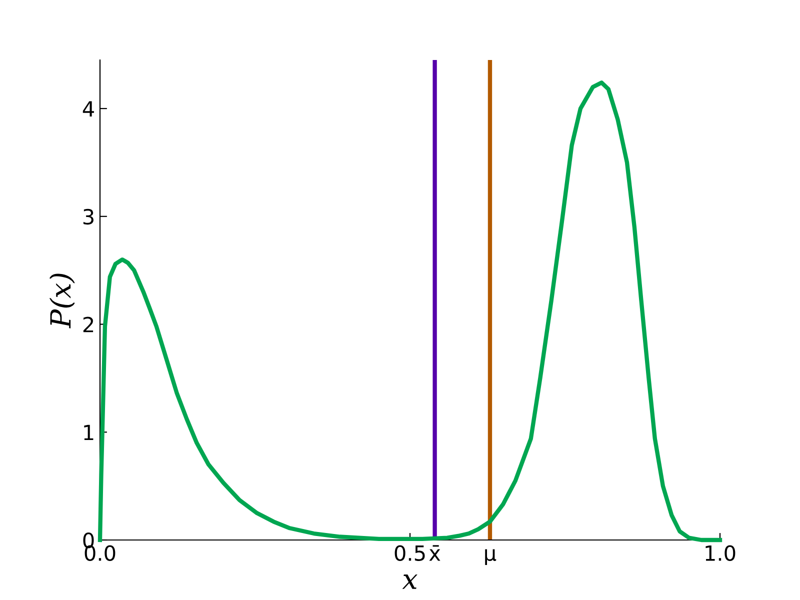  What do you see at coordinates (434, 553) in the screenshot?
I see `x-tick-label: x̄` at bounding box center [434, 553].